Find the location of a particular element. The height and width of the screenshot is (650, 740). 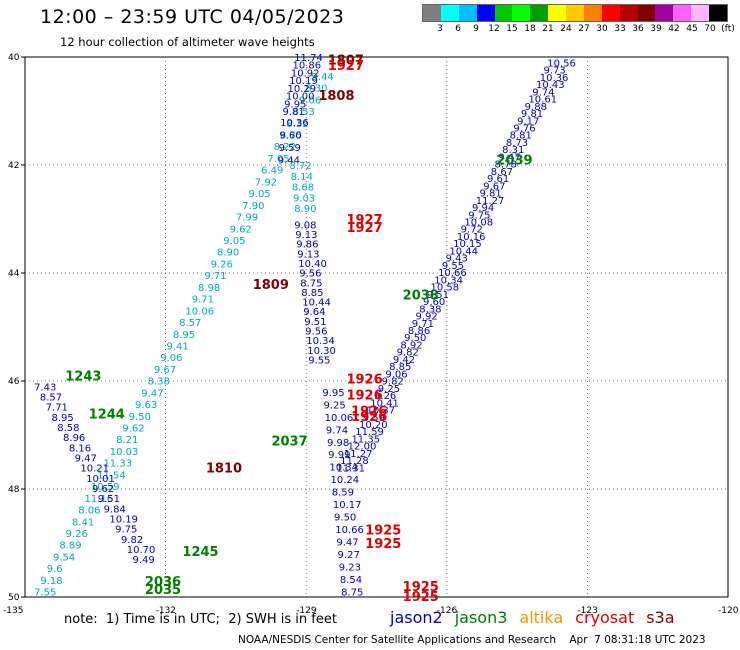

wave-height-value: 9.95 is located at coordinates (295, 104).